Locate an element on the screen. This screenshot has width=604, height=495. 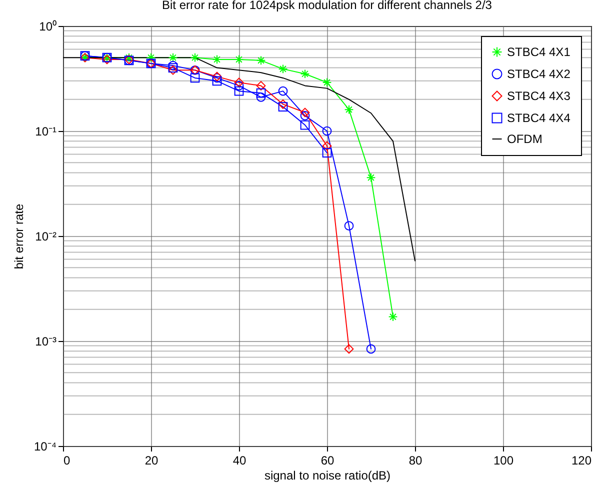
x-tick-label: 100 is located at coordinates (503, 461).